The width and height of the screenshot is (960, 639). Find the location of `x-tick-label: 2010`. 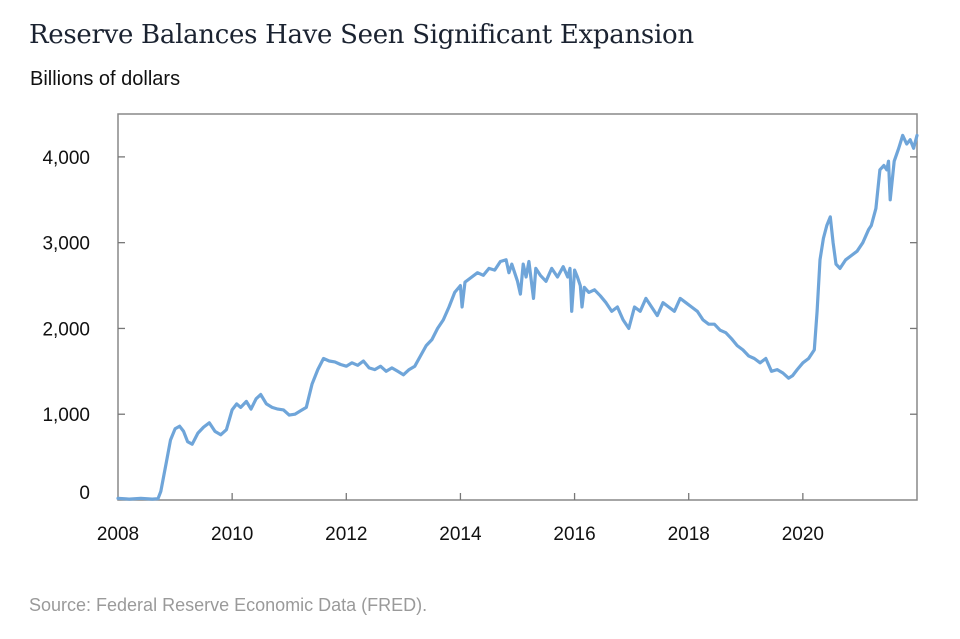

x-tick-label: 2010 is located at coordinates (232, 534).